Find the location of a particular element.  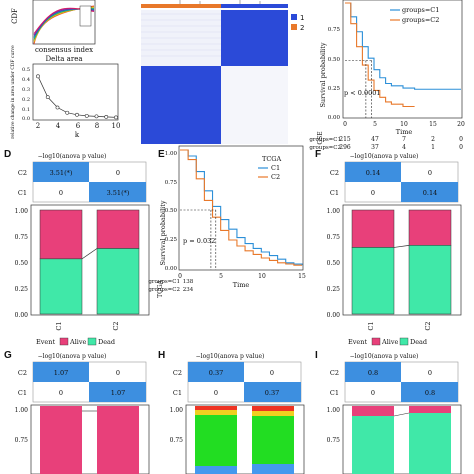

i-y-tick: 0.75 is located at coordinates (334, 440).